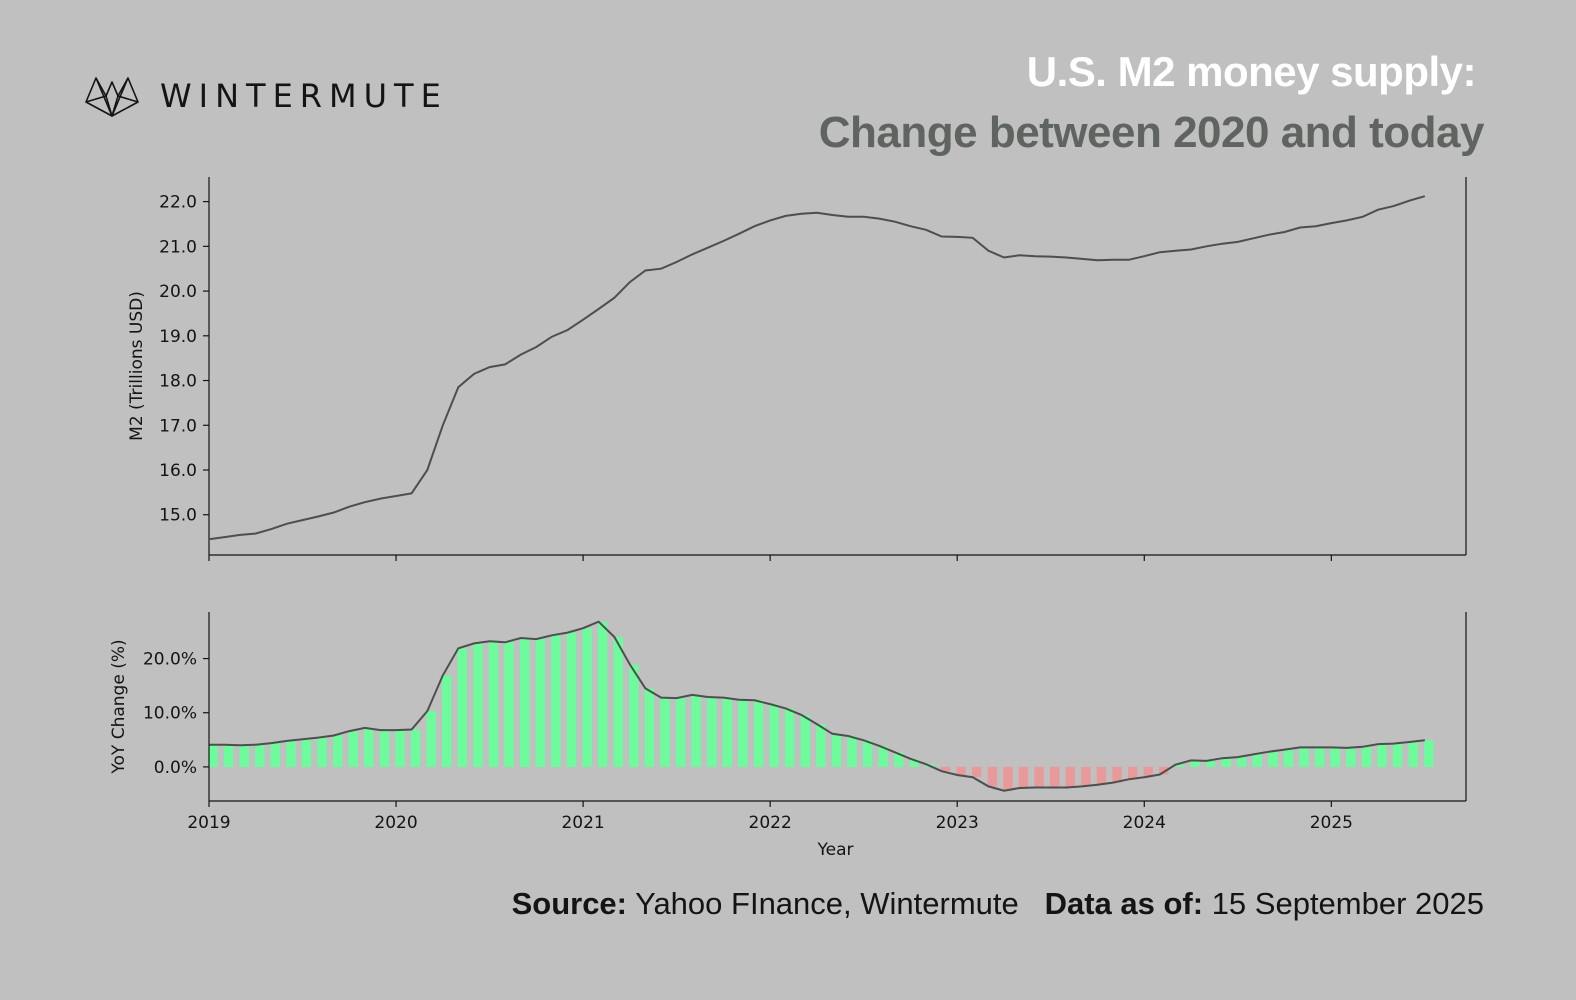 This screenshot has height=1000, width=1576. I want to click on bottom-y-axis-label: YoY Change (%), so click(119, 706).